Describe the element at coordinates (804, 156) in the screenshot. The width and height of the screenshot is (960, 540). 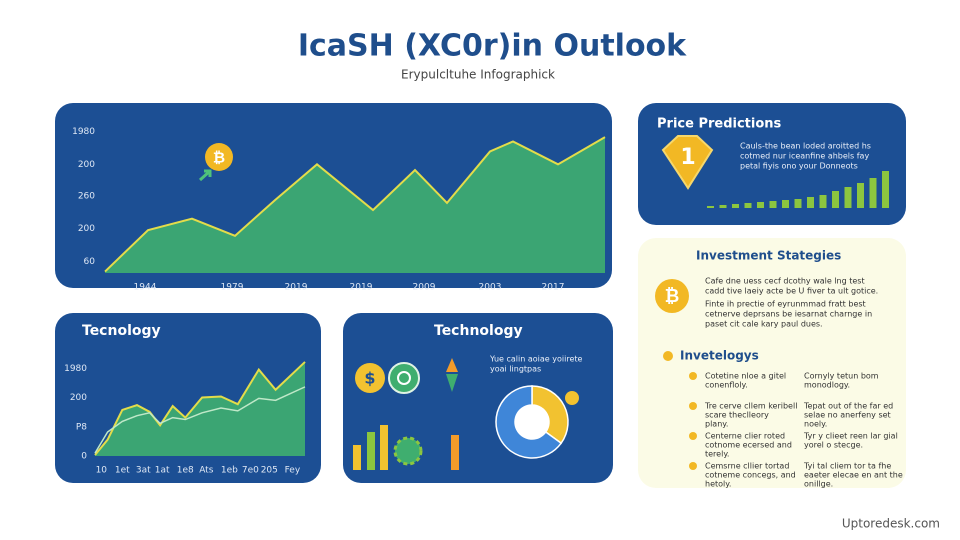
I see `text-line: cotmed nur iceanfine ahbels fay` at that location.